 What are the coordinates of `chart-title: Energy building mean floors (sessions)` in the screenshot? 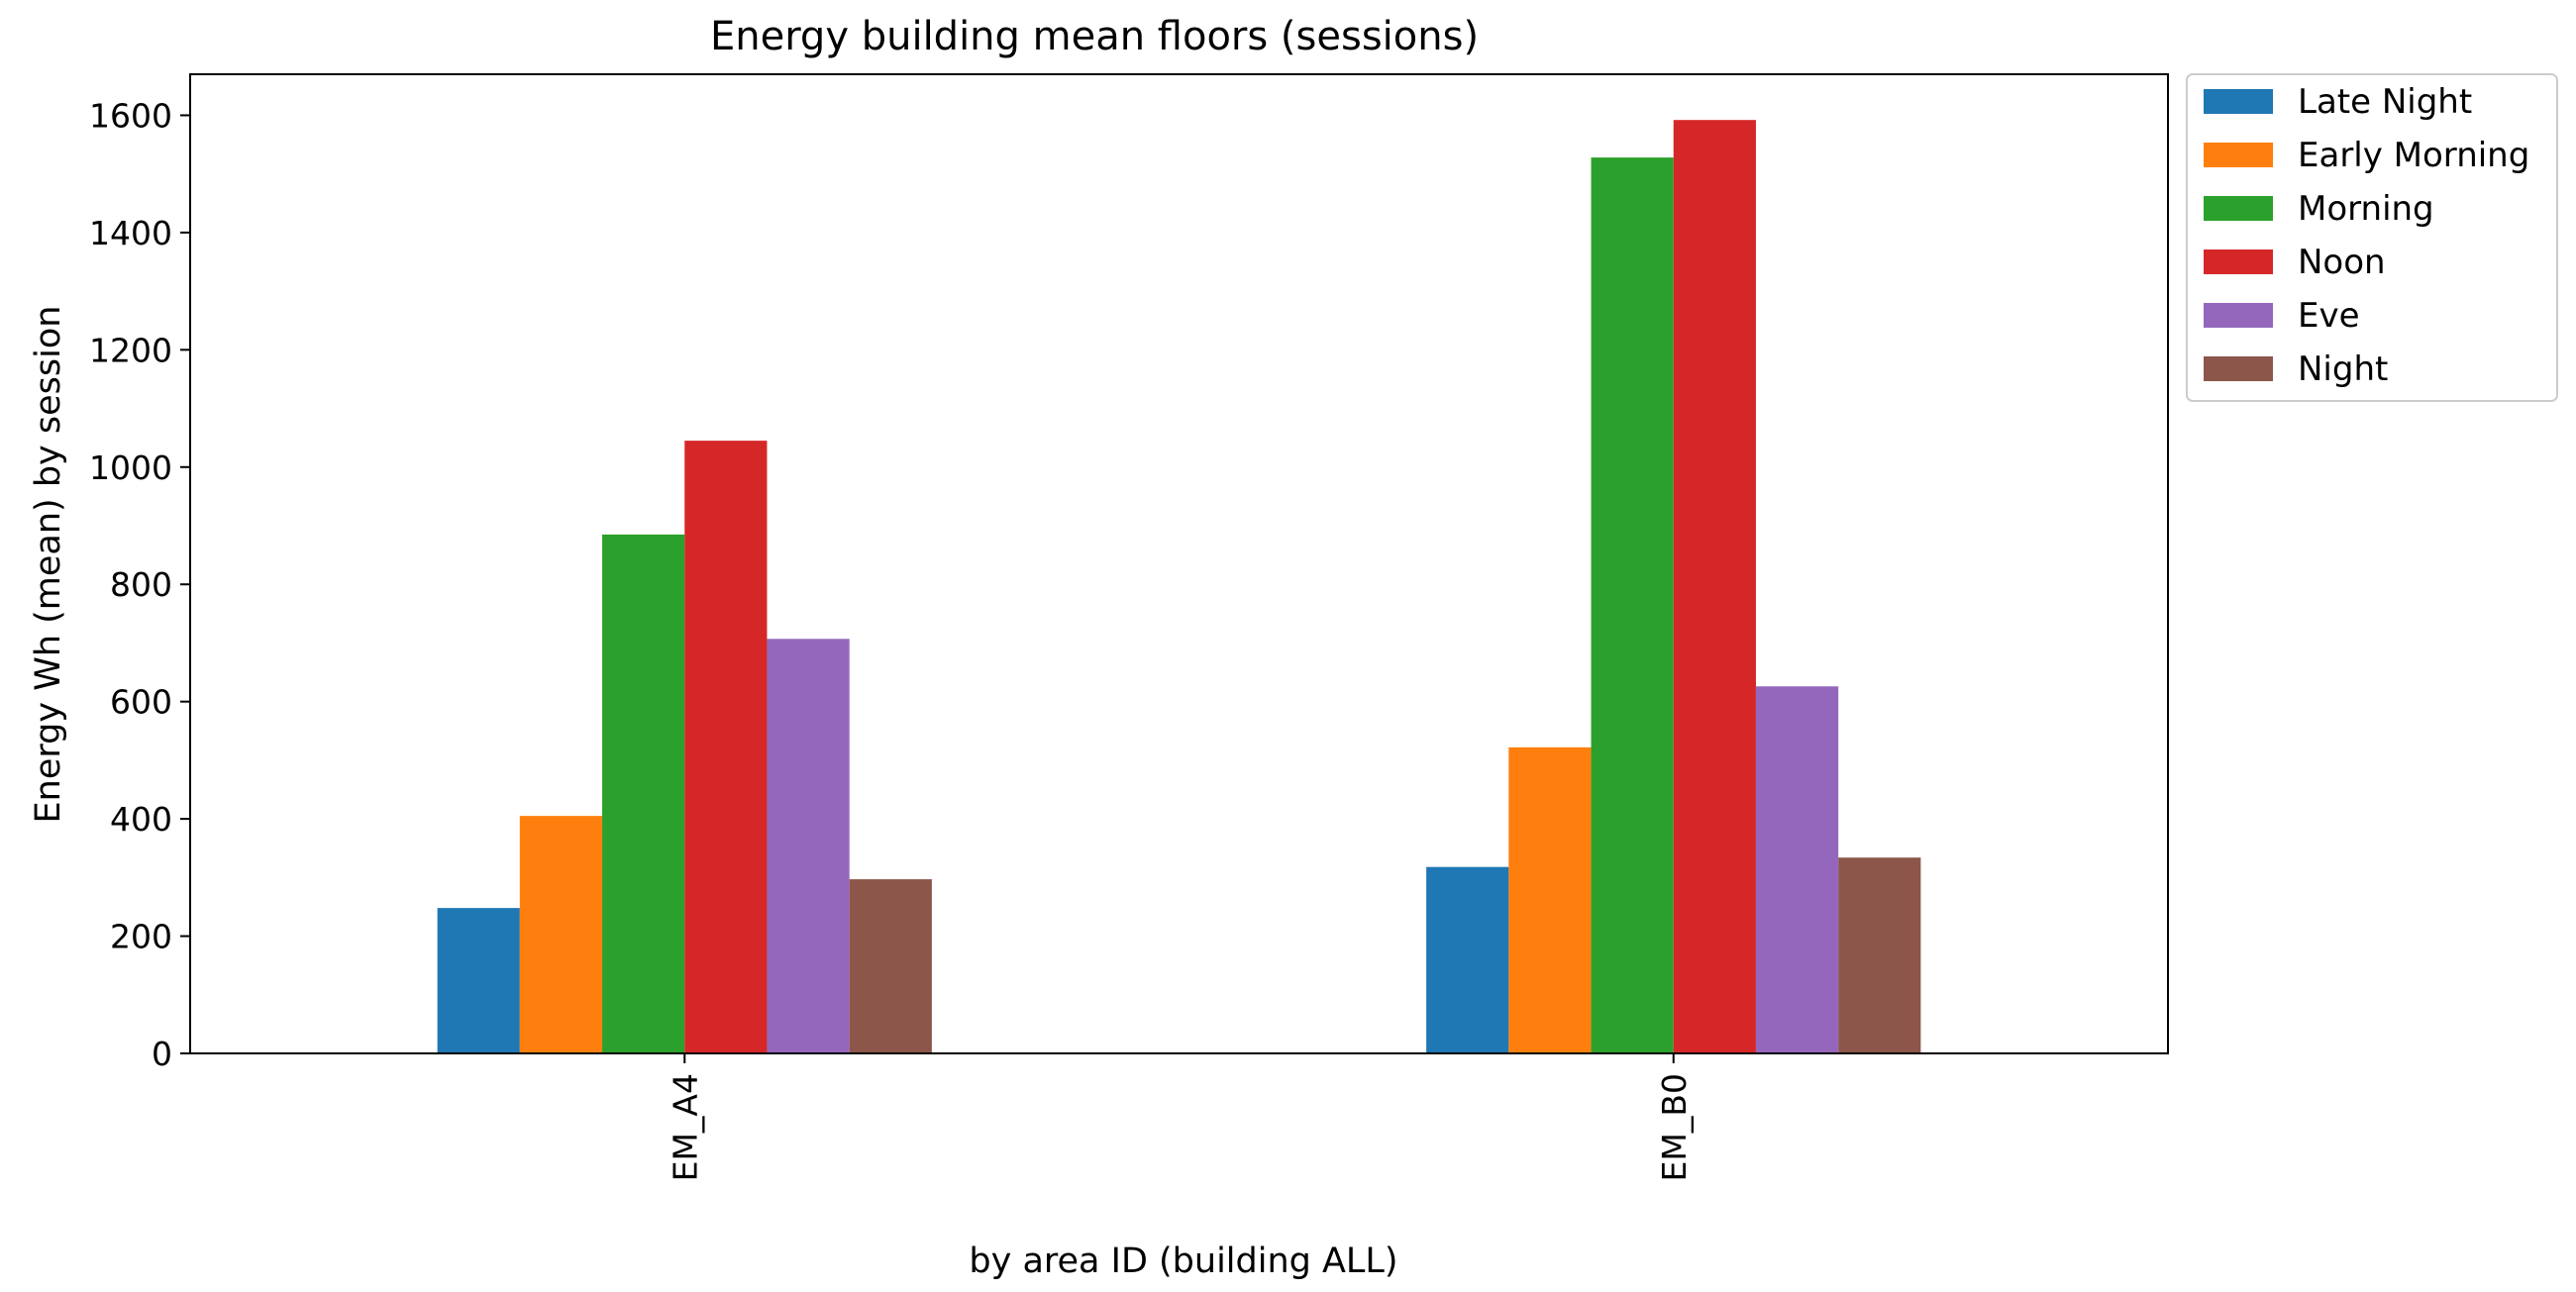 It's located at (1094, 36).